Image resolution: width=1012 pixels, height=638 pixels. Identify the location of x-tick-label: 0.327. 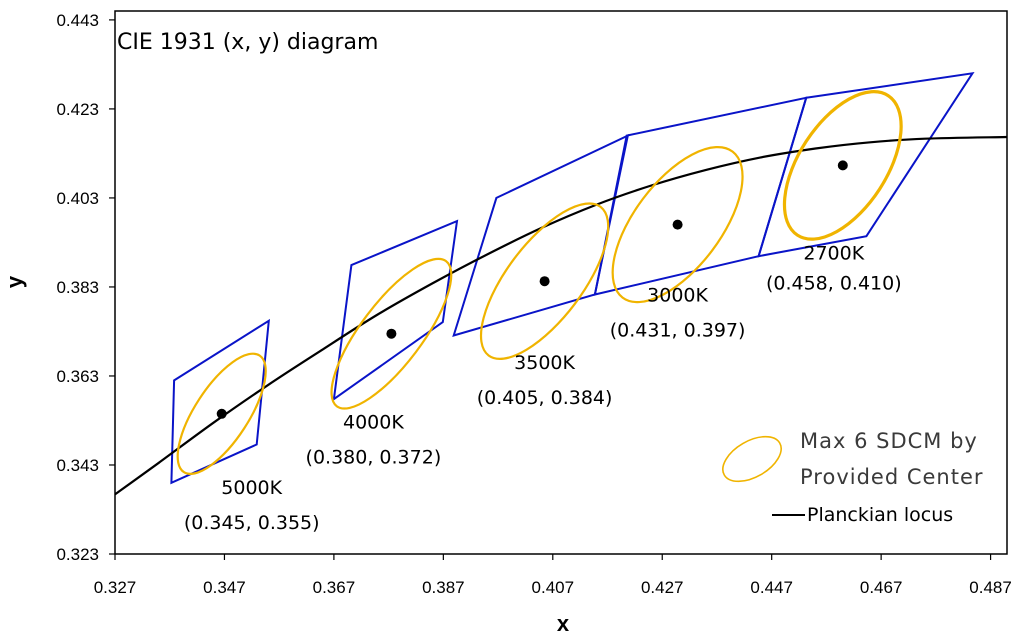
(115, 587).